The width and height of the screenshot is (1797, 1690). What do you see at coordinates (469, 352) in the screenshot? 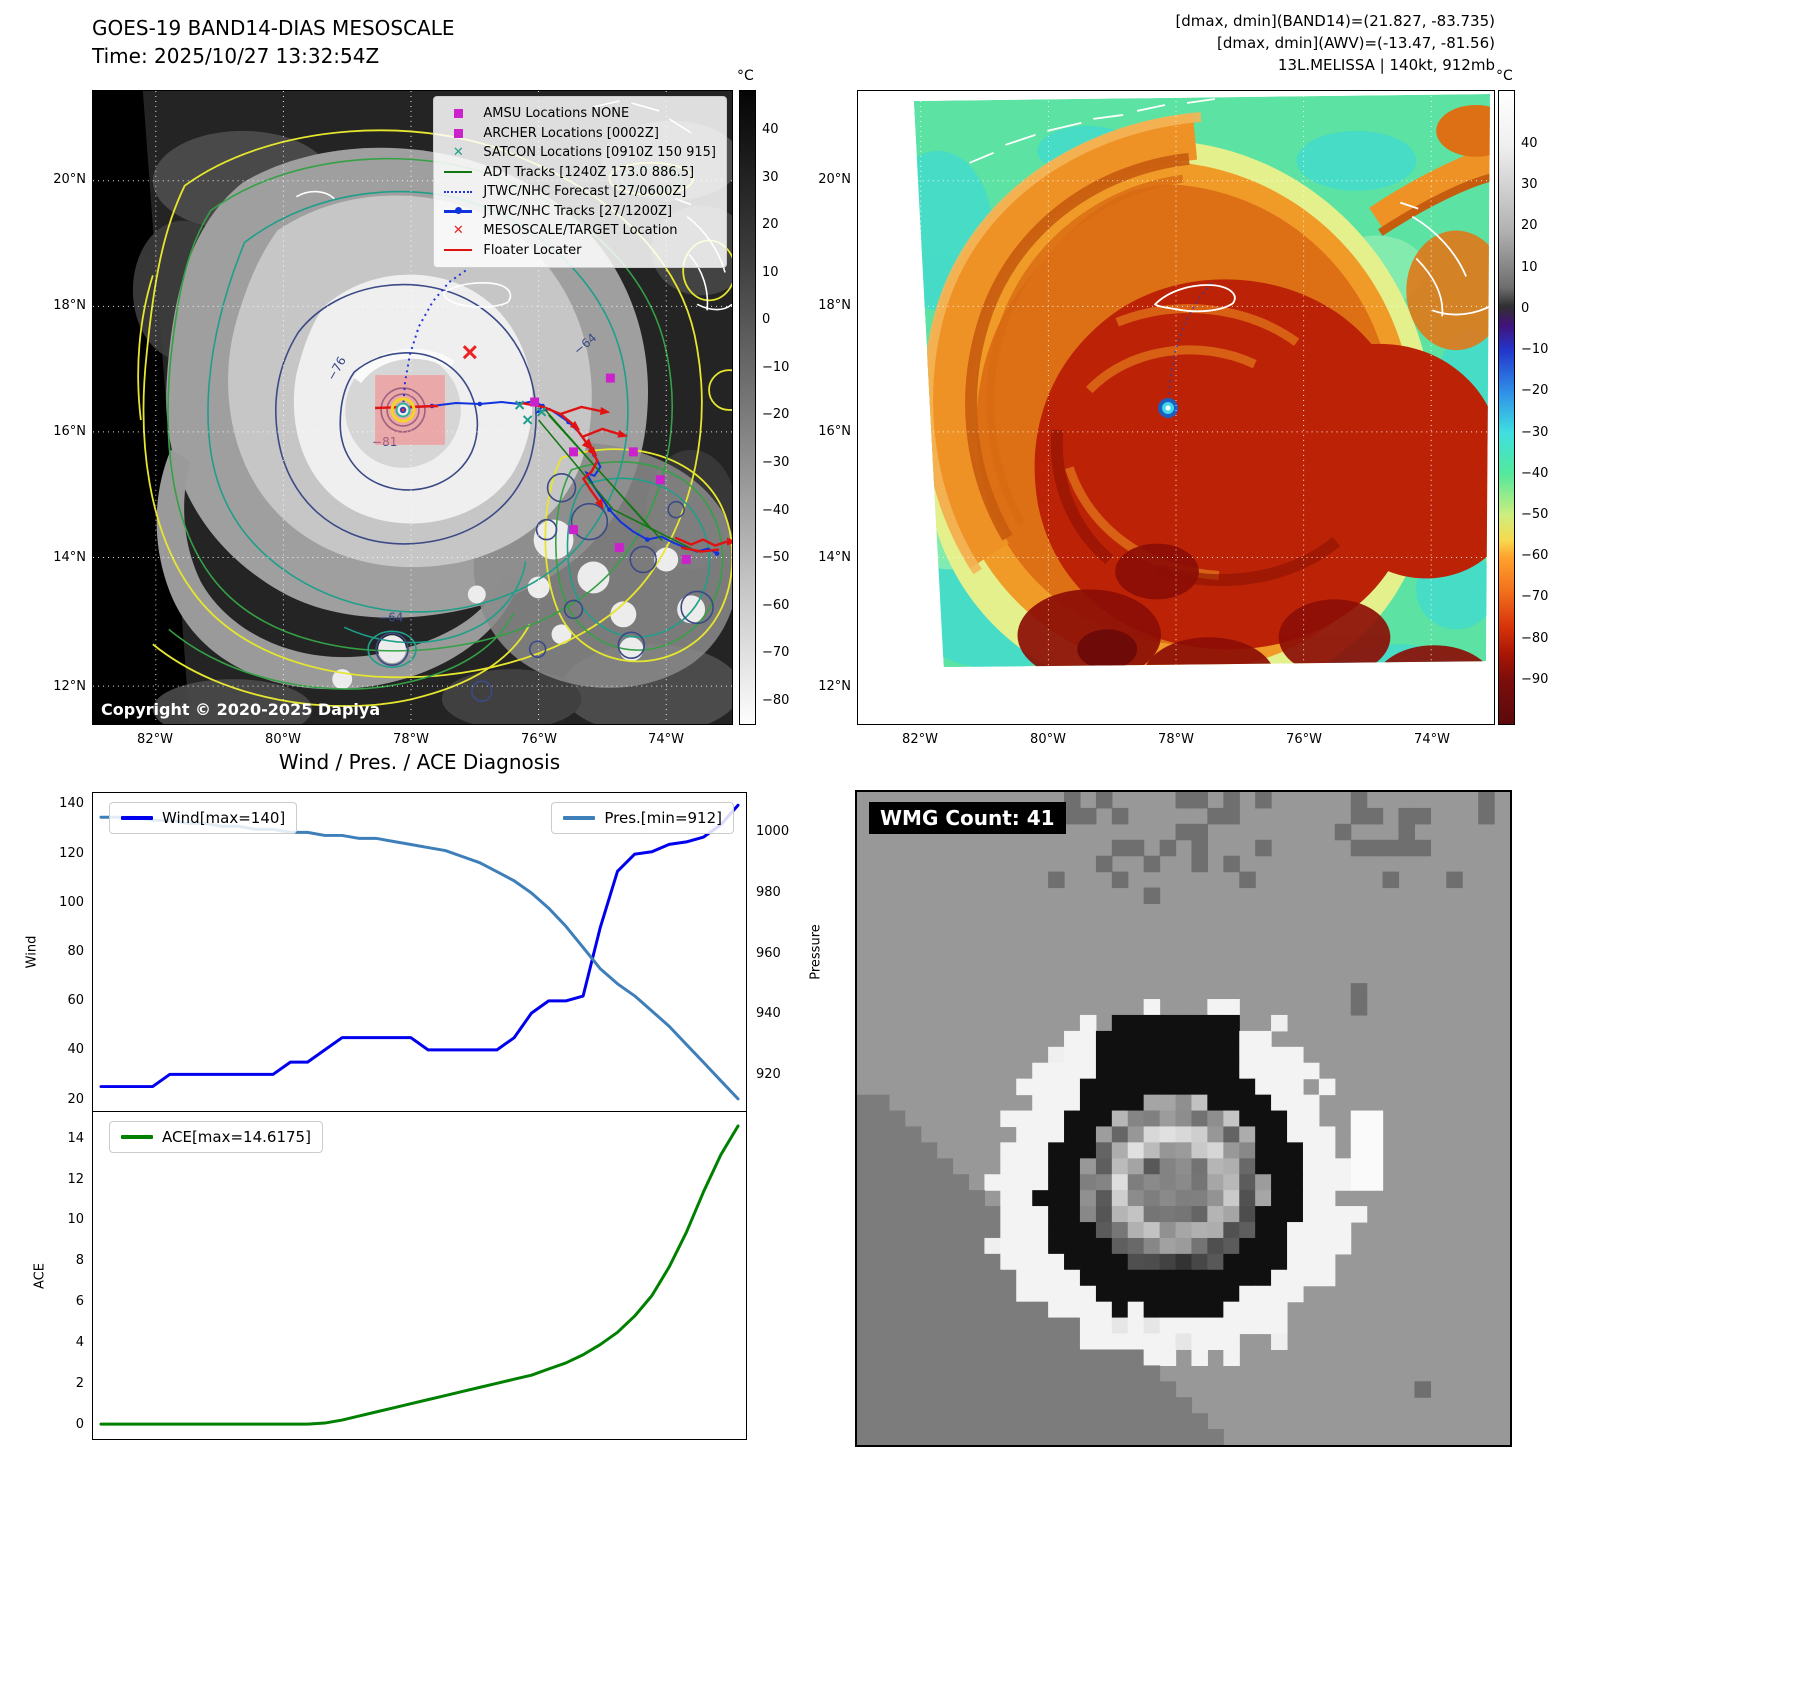
I see `target-x-icon` at bounding box center [469, 352].